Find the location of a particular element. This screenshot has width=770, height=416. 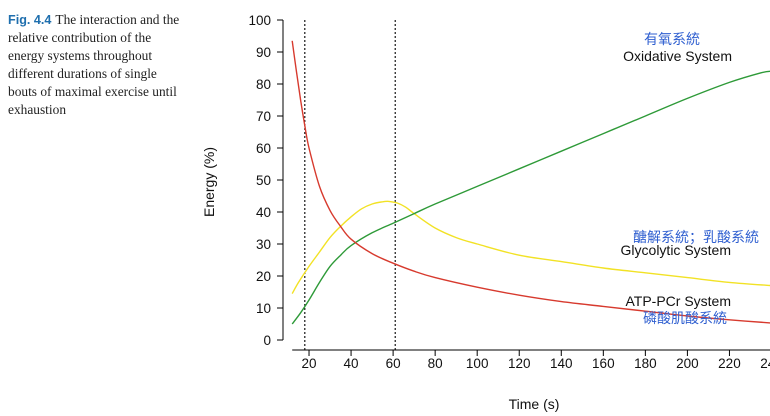

y-tick-label: 40 is located at coordinates (263, 212).